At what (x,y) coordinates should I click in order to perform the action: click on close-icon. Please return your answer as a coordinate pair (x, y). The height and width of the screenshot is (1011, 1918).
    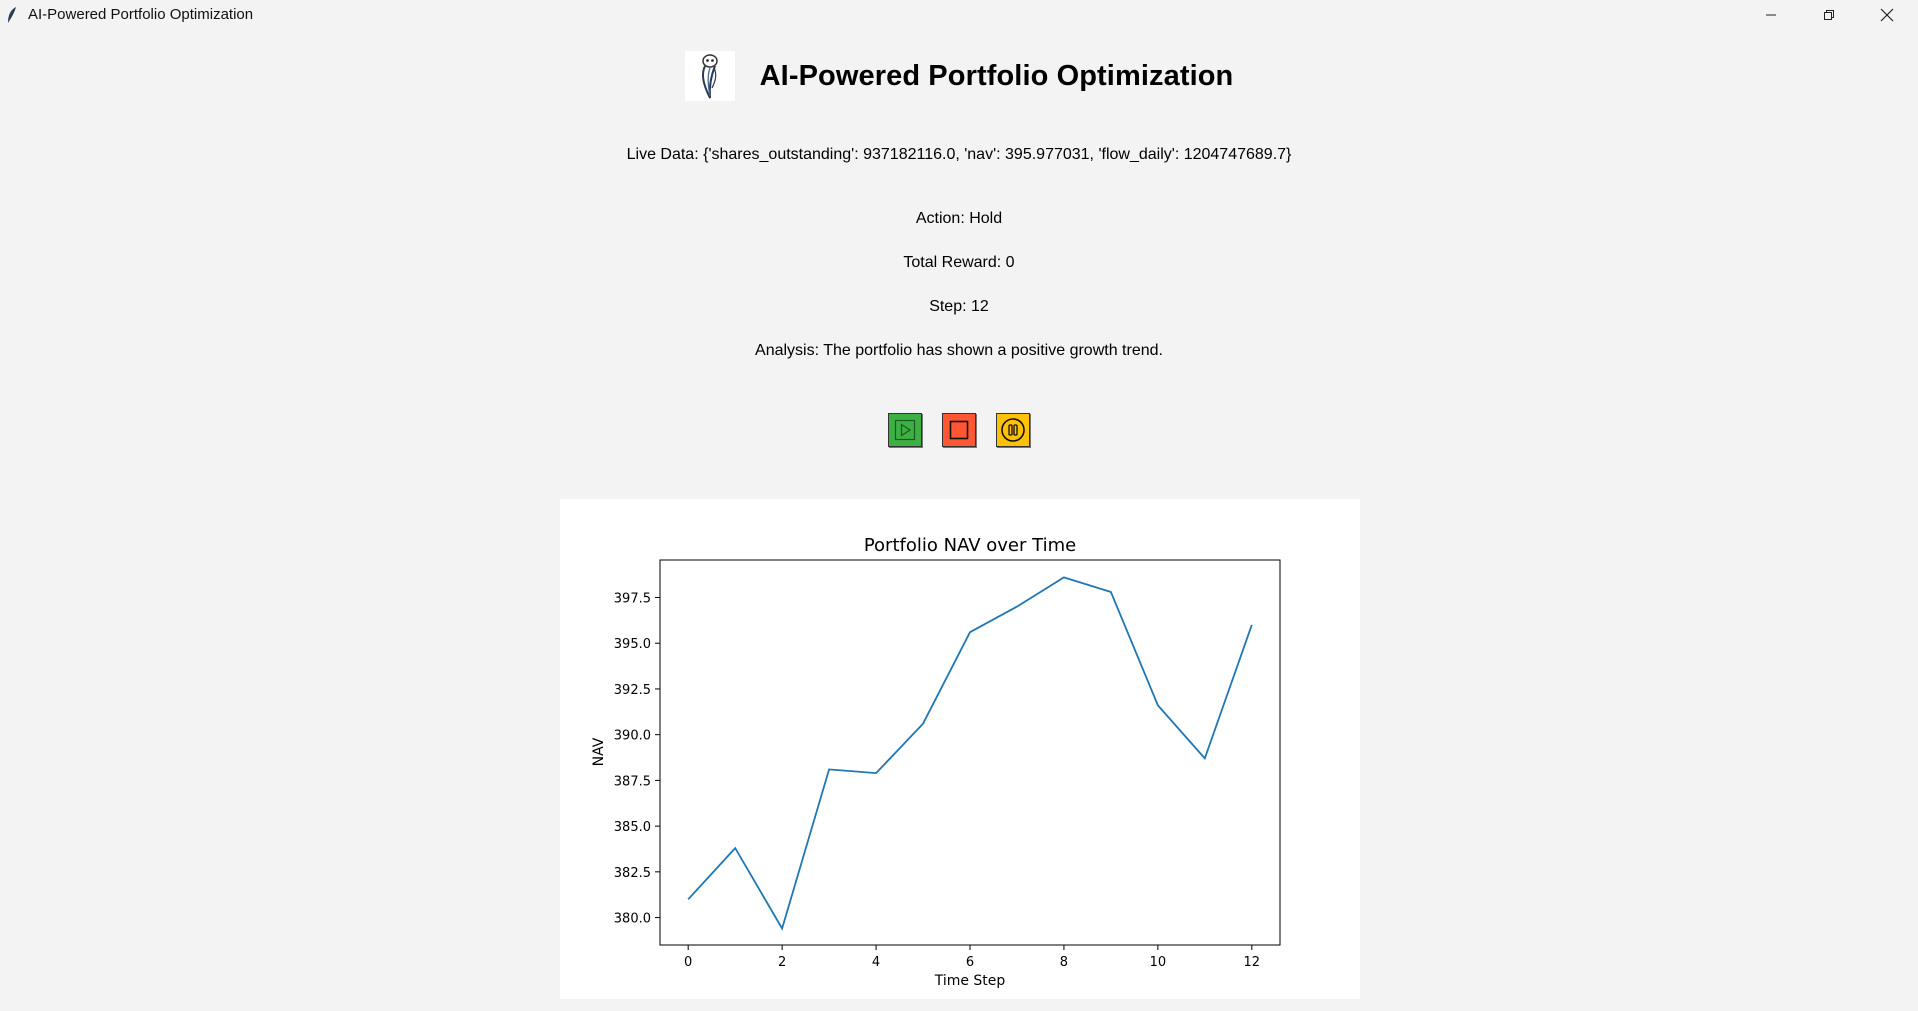
    Looking at the image, I should click on (1887, 15).